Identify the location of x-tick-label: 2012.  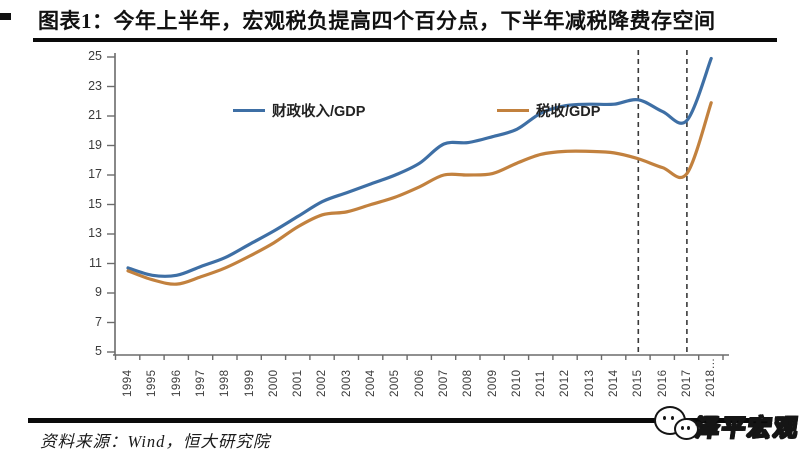
(565, 383).